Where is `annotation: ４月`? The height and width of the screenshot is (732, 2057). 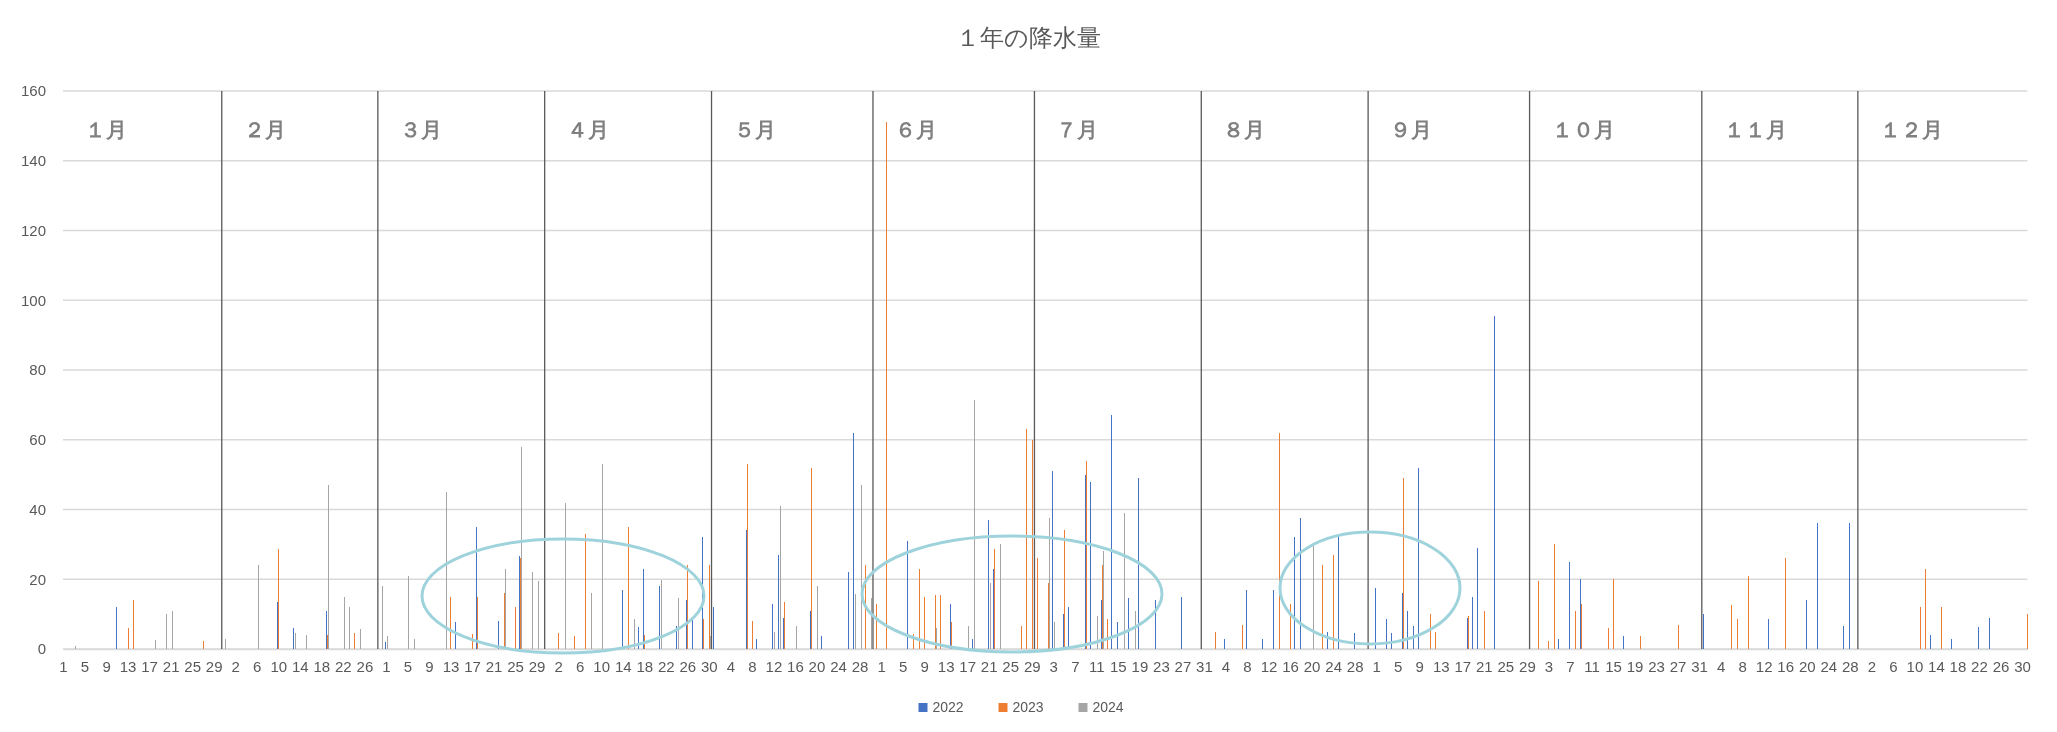 annotation: ４月 is located at coordinates (587, 129).